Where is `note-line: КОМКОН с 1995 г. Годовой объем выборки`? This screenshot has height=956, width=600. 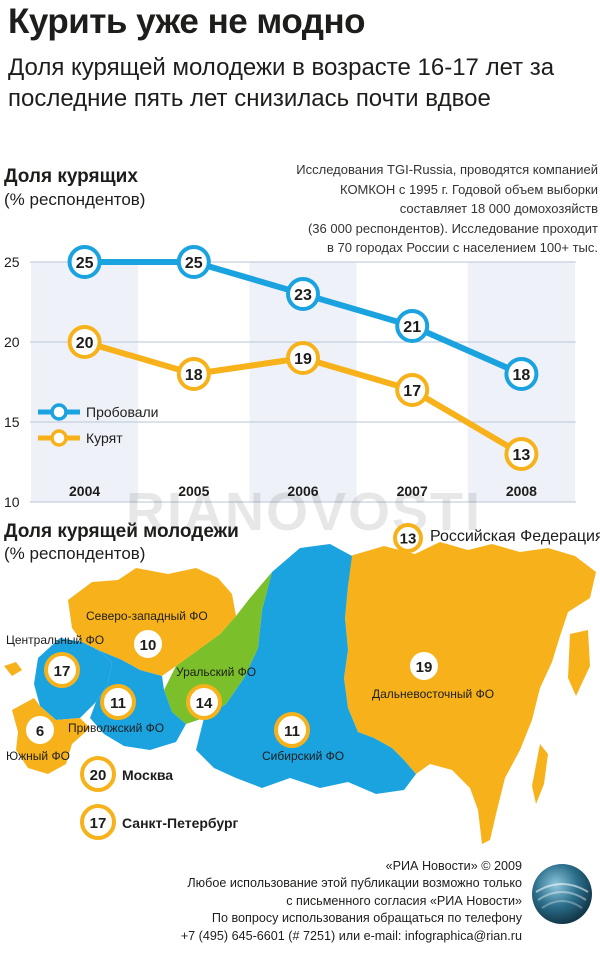 note-line: КОМКОН с 1995 г. Годовой объем выборки is located at coordinates (469, 189).